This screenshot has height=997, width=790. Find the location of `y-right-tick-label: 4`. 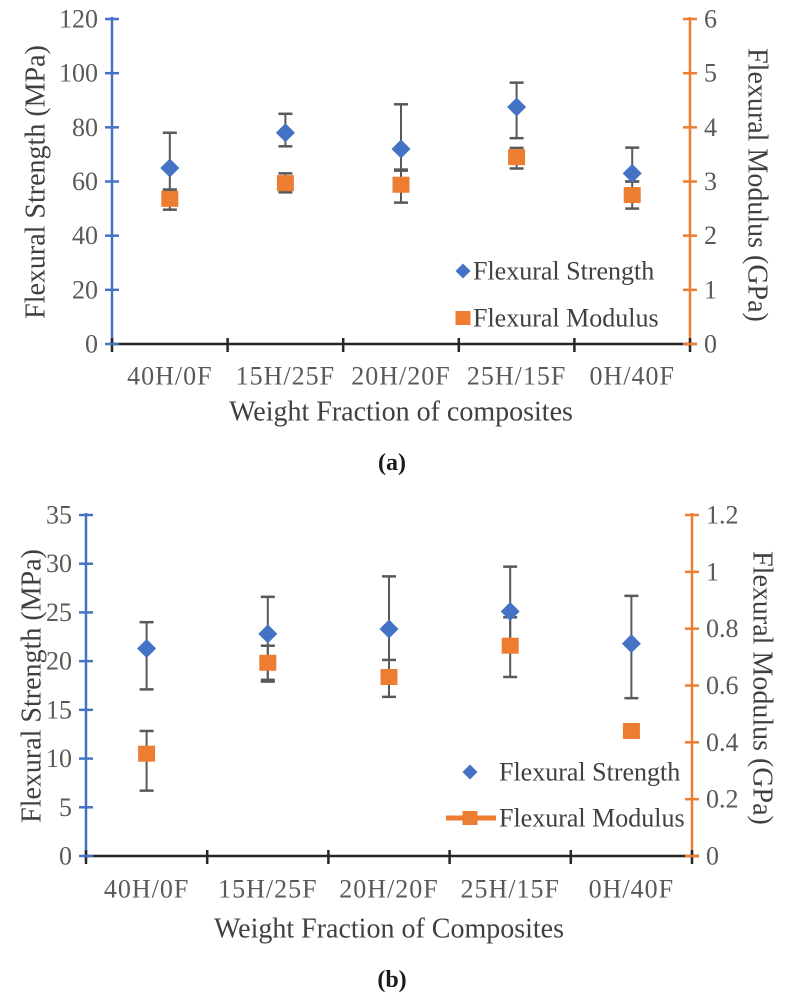

y-right-tick-label: 4 is located at coordinates (710, 127).